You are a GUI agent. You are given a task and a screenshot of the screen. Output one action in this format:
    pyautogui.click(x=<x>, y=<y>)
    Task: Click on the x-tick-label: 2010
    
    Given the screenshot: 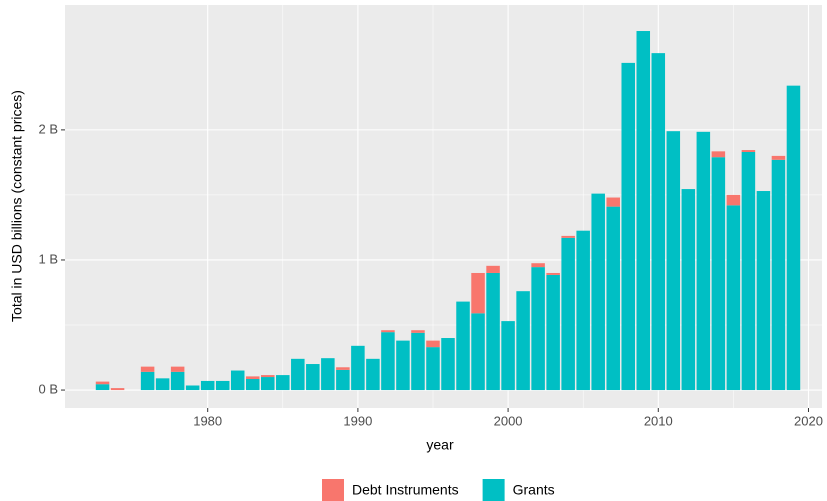 What is the action you would take?
    pyautogui.click(x=658, y=420)
    